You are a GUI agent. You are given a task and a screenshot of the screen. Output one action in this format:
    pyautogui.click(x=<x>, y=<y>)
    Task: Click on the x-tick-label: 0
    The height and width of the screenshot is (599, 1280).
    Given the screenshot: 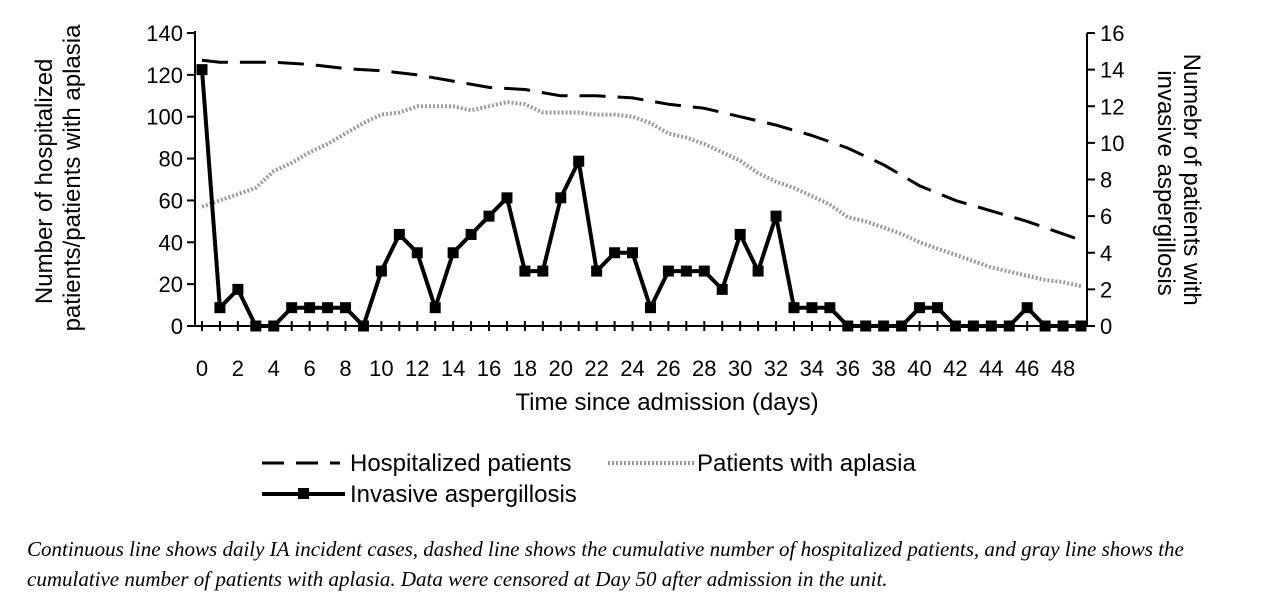 What is the action you would take?
    pyautogui.click(x=202, y=368)
    